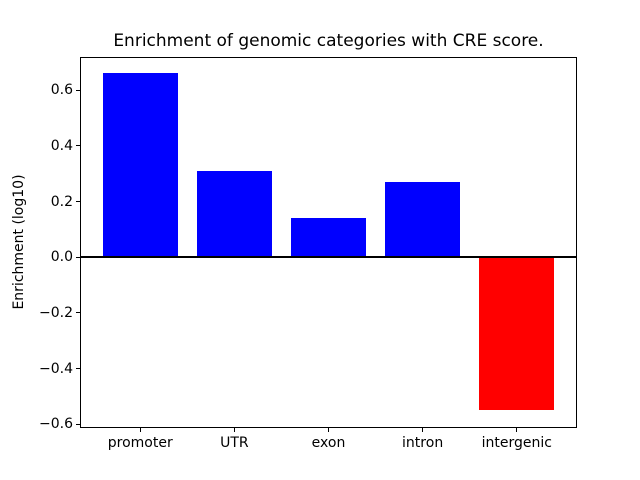  Describe the element at coordinates (56, 424) in the screenshot. I see `y-tick-label: −0.6` at that location.